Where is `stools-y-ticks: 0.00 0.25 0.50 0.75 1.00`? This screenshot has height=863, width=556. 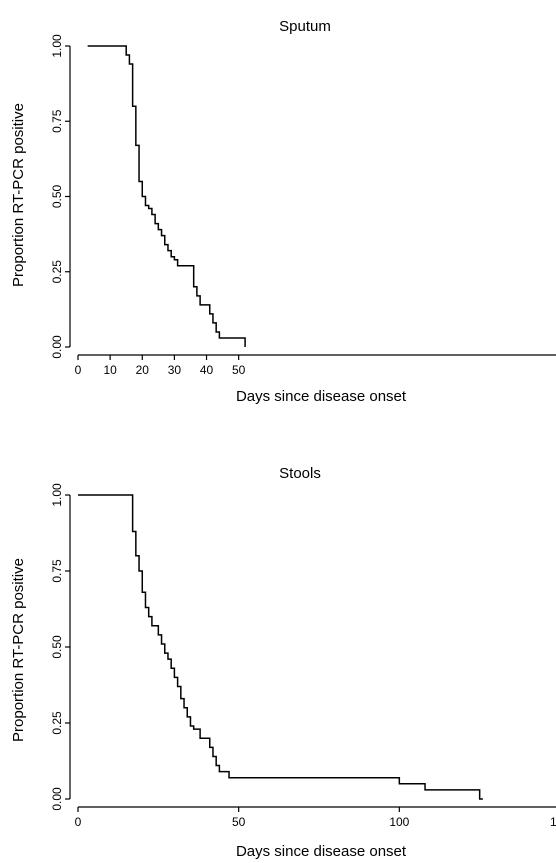 stools-y-ticks: 0.00 0.25 0.50 0.75 1.00 is located at coordinates (60, 647).